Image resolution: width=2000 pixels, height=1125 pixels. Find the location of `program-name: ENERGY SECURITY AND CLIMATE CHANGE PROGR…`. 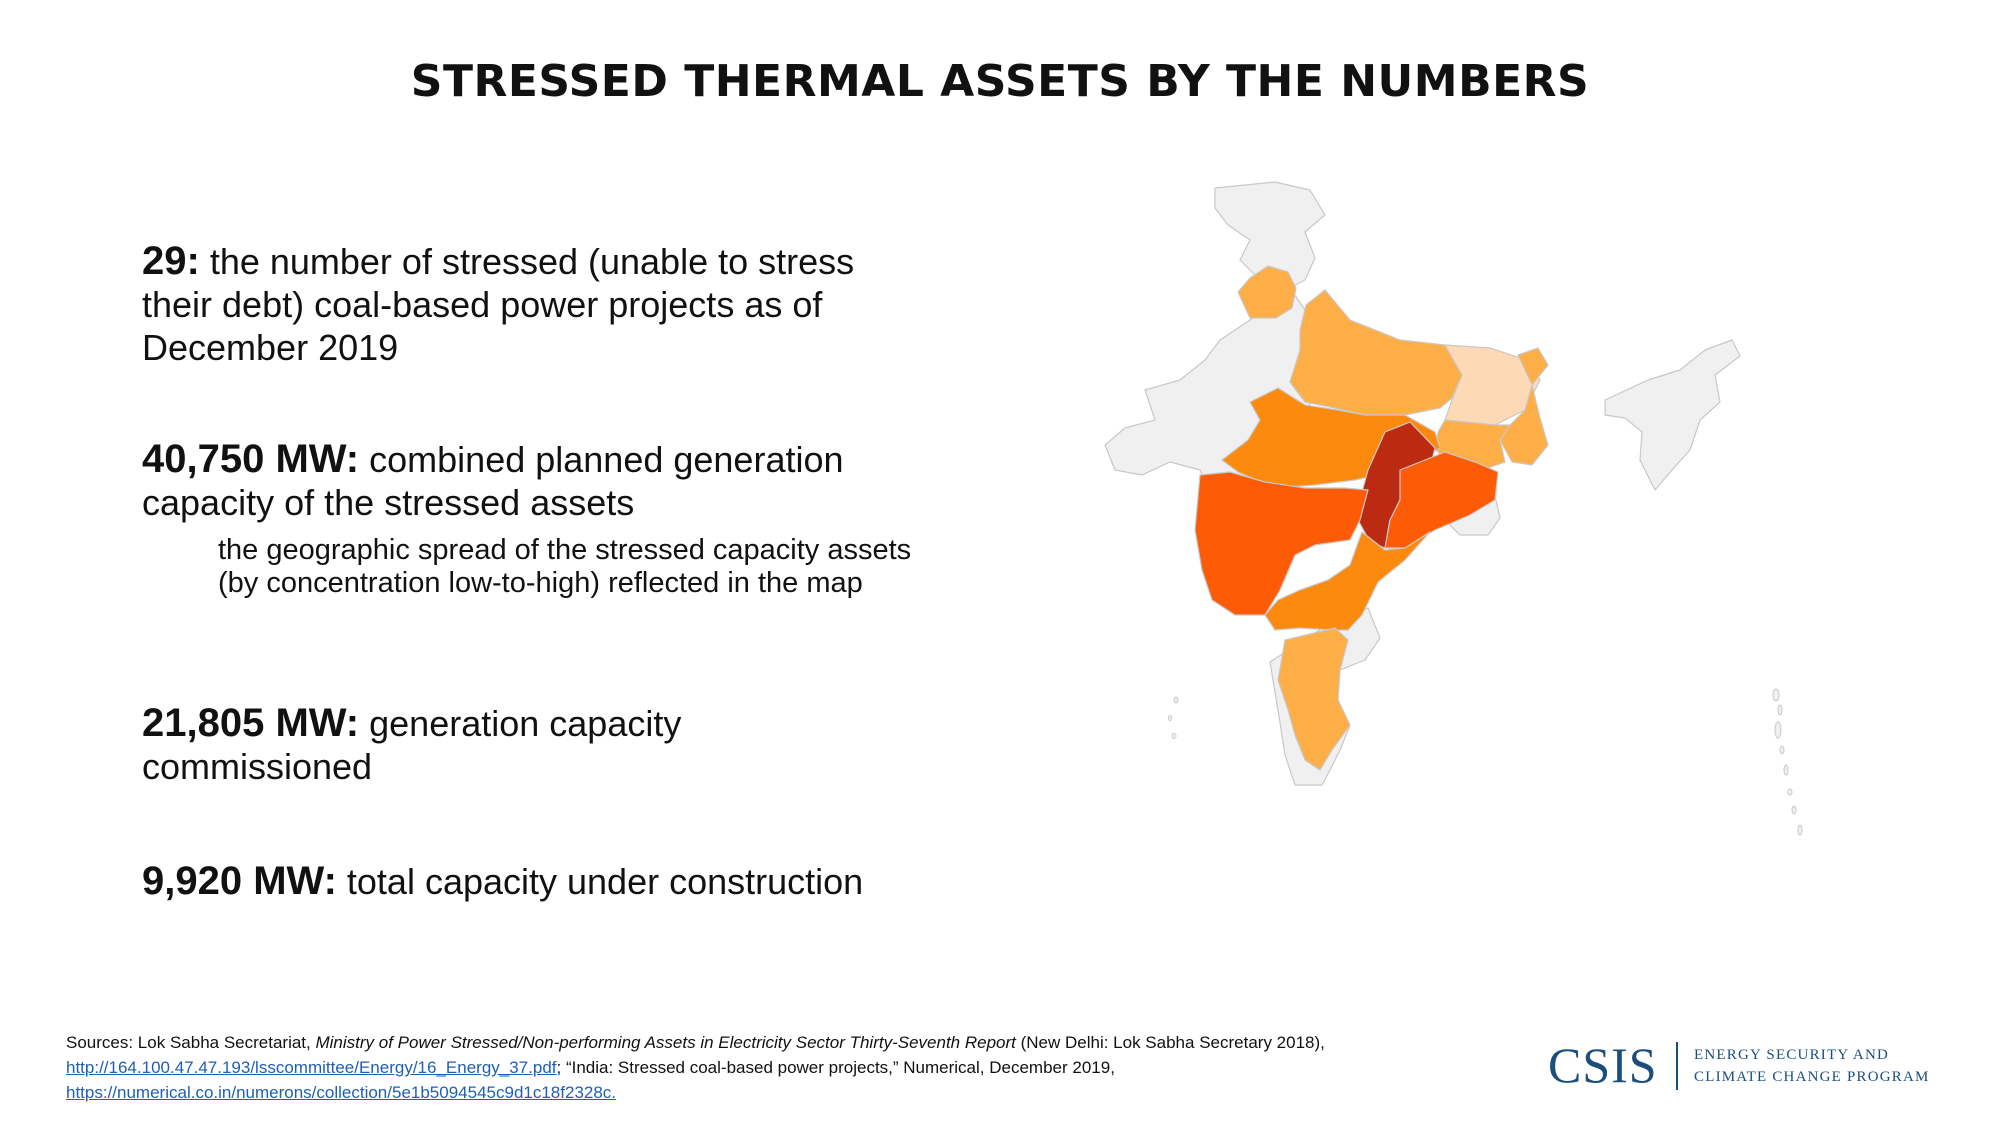

program-name: ENERGY SECURITY AND CLIMATE CHANGE PROGR… is located at coordinates (1812, 1066).